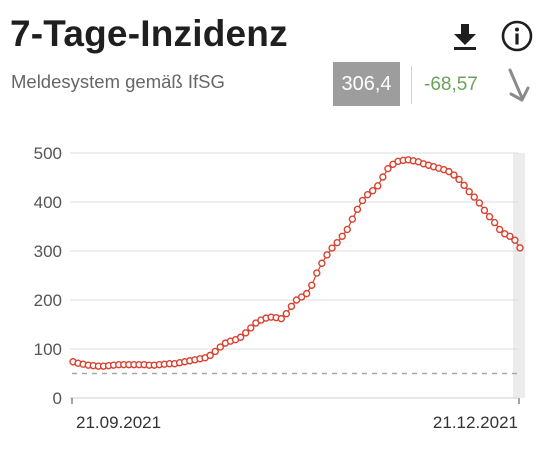  What do you see at coordinates (517, 36) in the screenshot?
I see `info-icon` at bounding box center [517, 36].